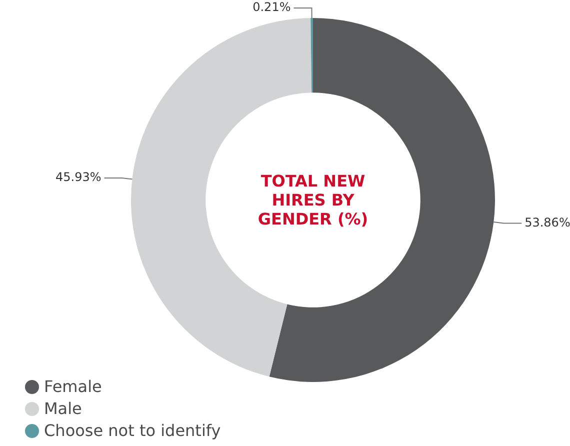  Describe the element at coordinates (271, 7) in the screenshot. I see `data-label: 0.21%` at that location.